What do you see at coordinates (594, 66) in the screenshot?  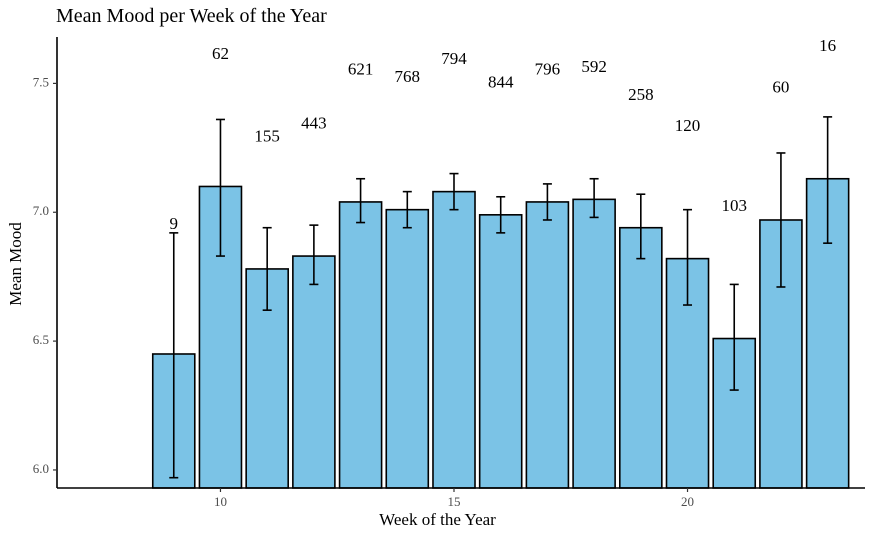 I see `count-label-week-18: 592` at bounding box center [594, 66].